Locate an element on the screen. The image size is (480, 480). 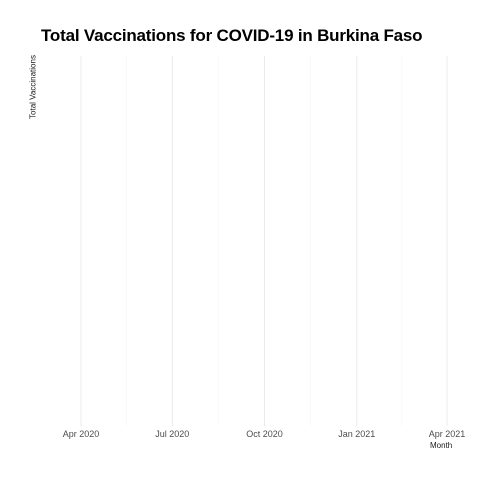
x-tick-label: Jul 2020 is located at coordinates (172, 434).